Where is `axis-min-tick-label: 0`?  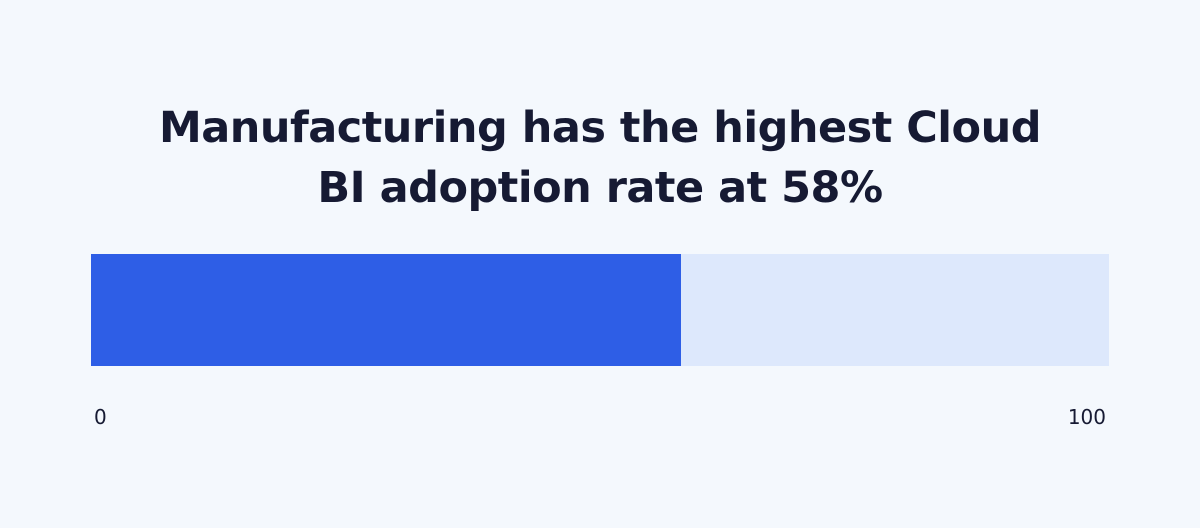
axis-min-tick-label: 0 is located at coordinates (100, 417).